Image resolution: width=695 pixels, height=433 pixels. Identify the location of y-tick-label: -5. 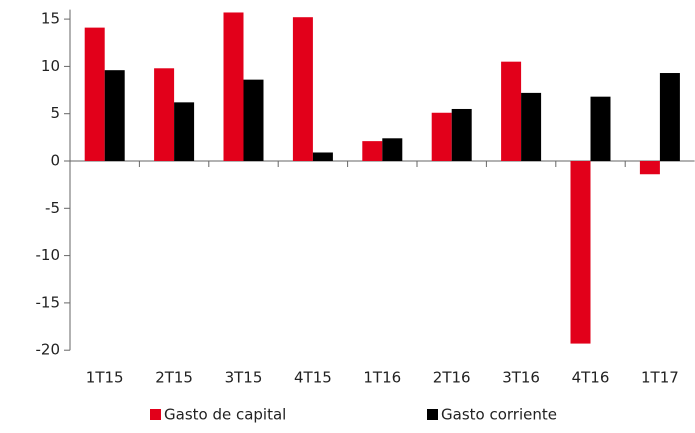
(52, 208).